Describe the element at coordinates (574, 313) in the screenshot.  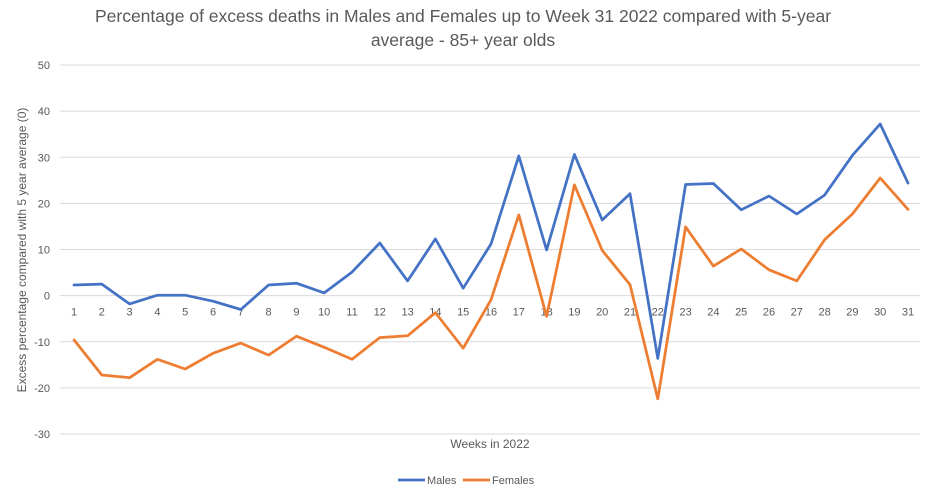
I see `x-tick-label: 19` at that location.